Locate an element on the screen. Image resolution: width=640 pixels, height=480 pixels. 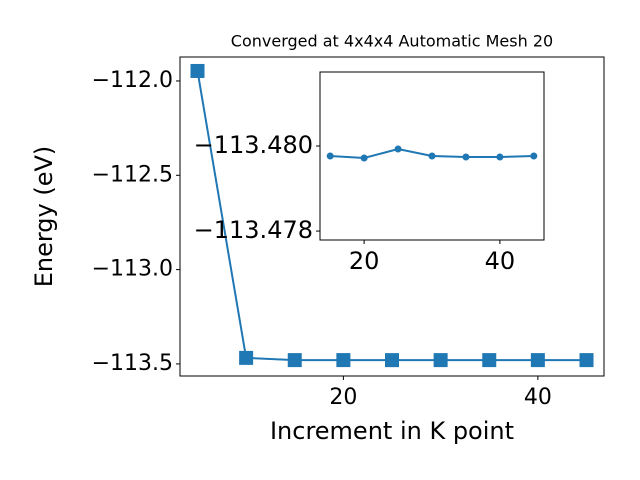
axes-frame is located at coordinates (432, 156).